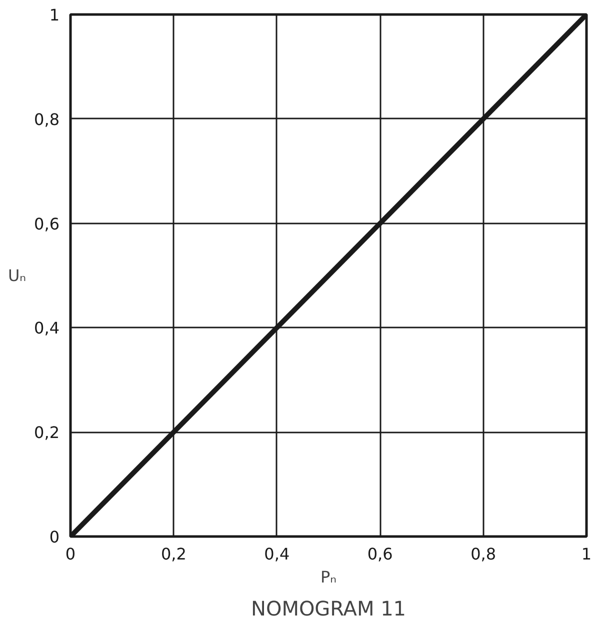 Image resolution: width=605 pixels, height=633 pixels. Describe the element at coordinates (277, 554) in the screenshot. I see `x-tick-label: 0,4` at that location.